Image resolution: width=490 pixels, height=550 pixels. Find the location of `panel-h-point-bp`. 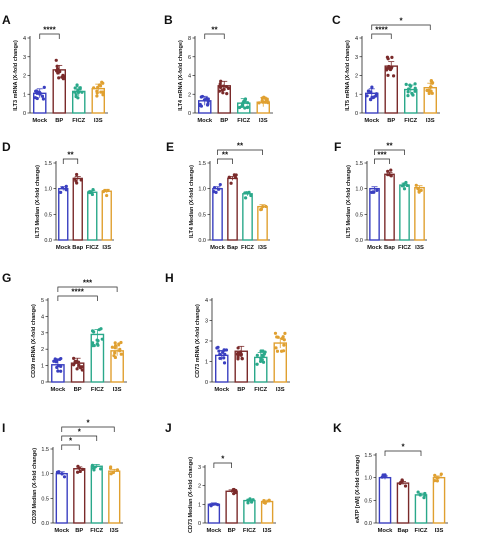

panel-h-point-bp is located at coordinates (241, 354).